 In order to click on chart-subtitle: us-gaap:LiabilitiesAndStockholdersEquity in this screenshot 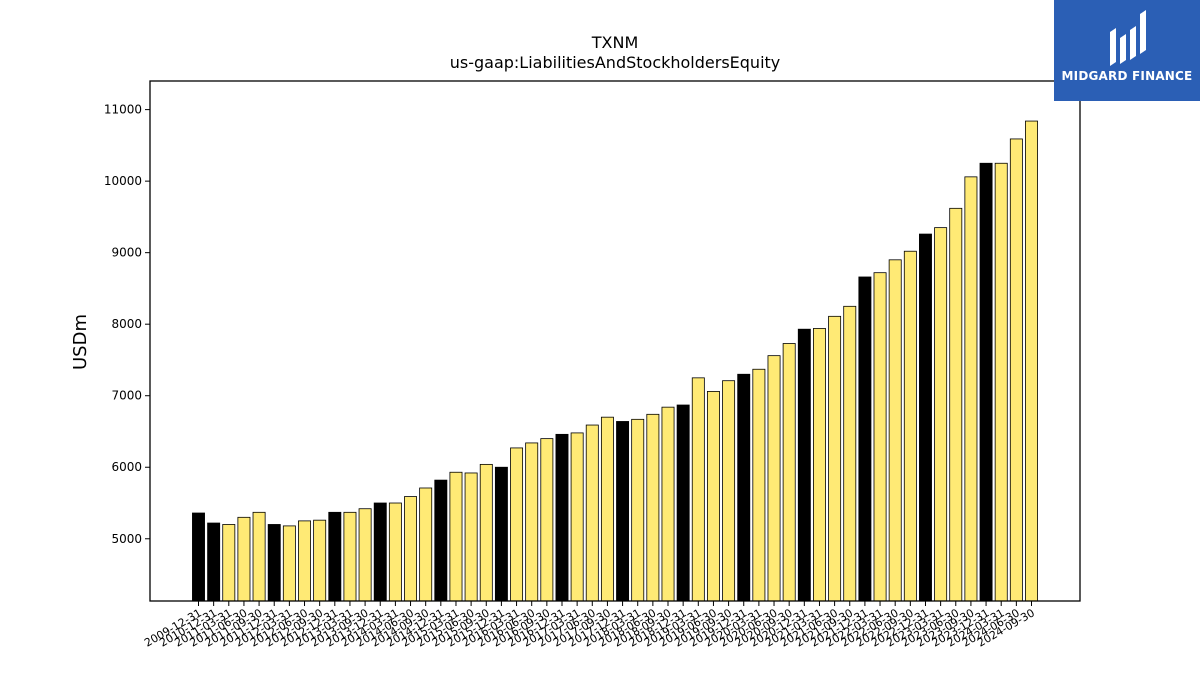, I will do `click(615, 62)`.